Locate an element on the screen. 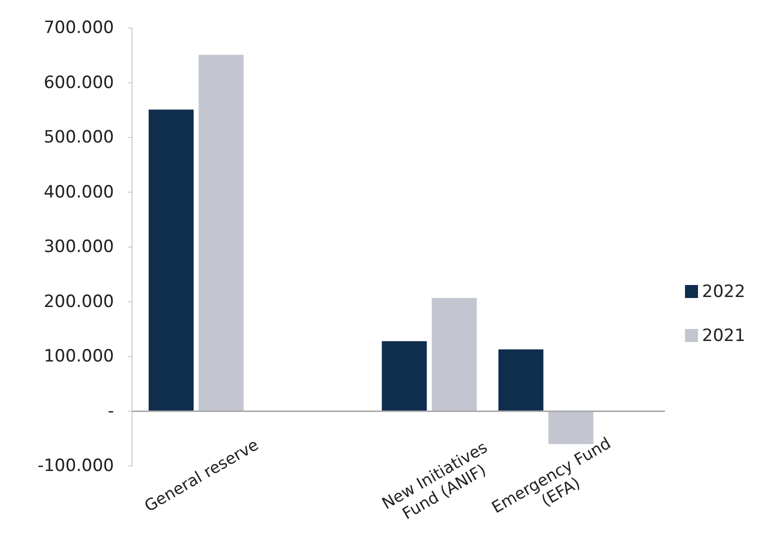 This screenshot has height=544, width=768. y-tick-label: 400.000 is located at coordinates (79, 192).